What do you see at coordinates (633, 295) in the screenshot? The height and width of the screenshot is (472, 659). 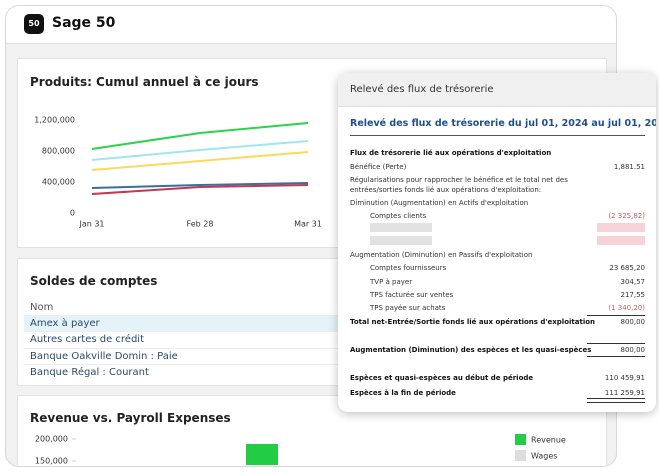 I see `row-amount: 217,55` at bounding box center [633, 295].